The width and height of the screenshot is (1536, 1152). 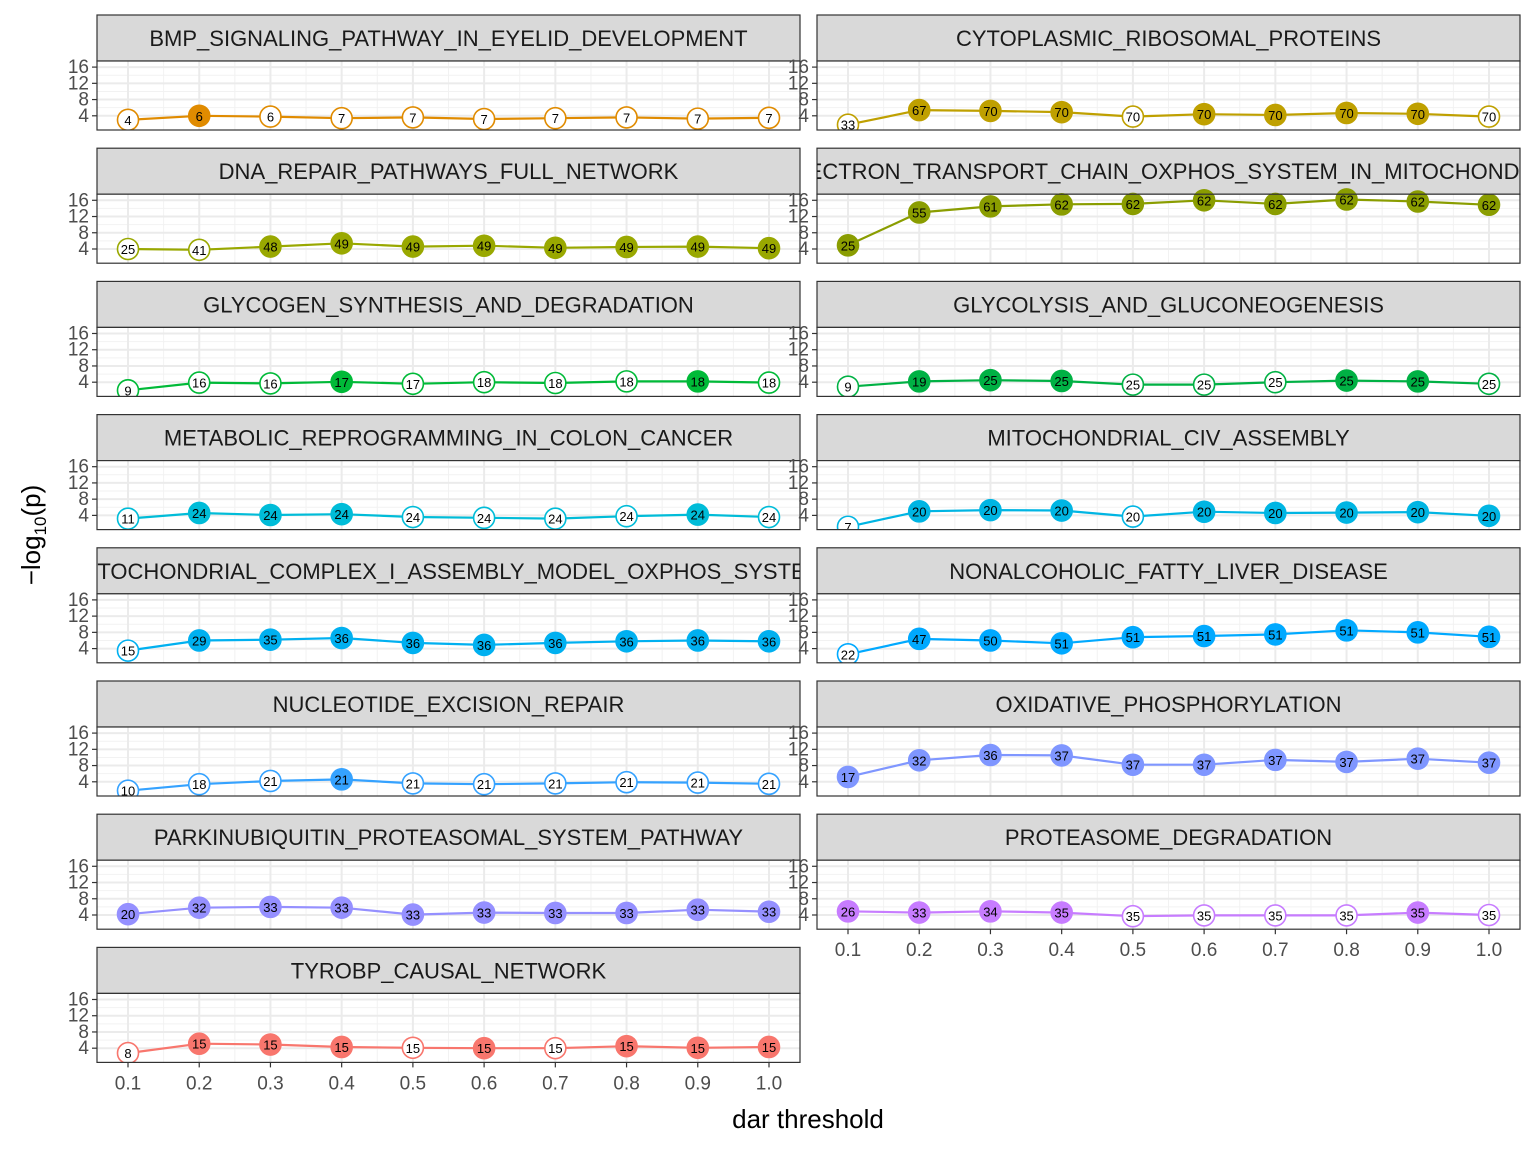 I want to click on y-tick-label: 12, so click(x=798, y=749).